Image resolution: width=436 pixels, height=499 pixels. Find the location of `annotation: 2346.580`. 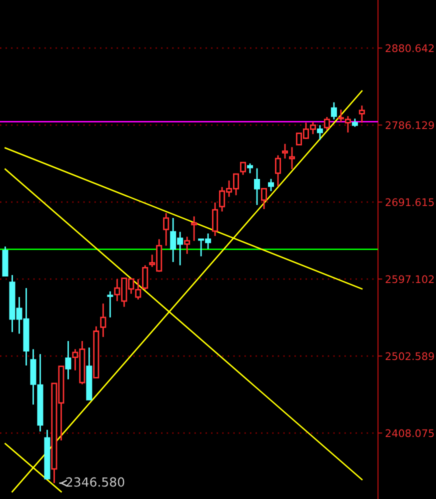

annotation: 2346.580 is located at coordinates (95, 482).